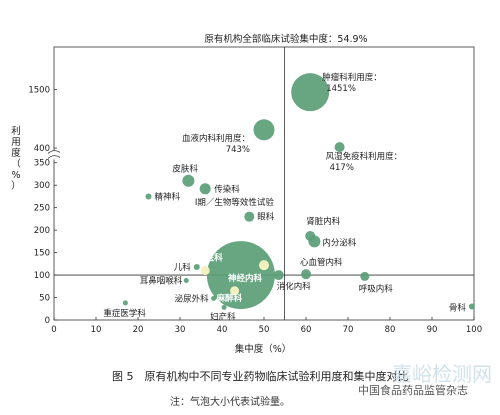 Image resolution: width=500 pixels, height=415 pixels. What do you see at coordinates (180, 330) in the screenshot?
I see `x-tick-label: 30` at bounding box center [180, 330].